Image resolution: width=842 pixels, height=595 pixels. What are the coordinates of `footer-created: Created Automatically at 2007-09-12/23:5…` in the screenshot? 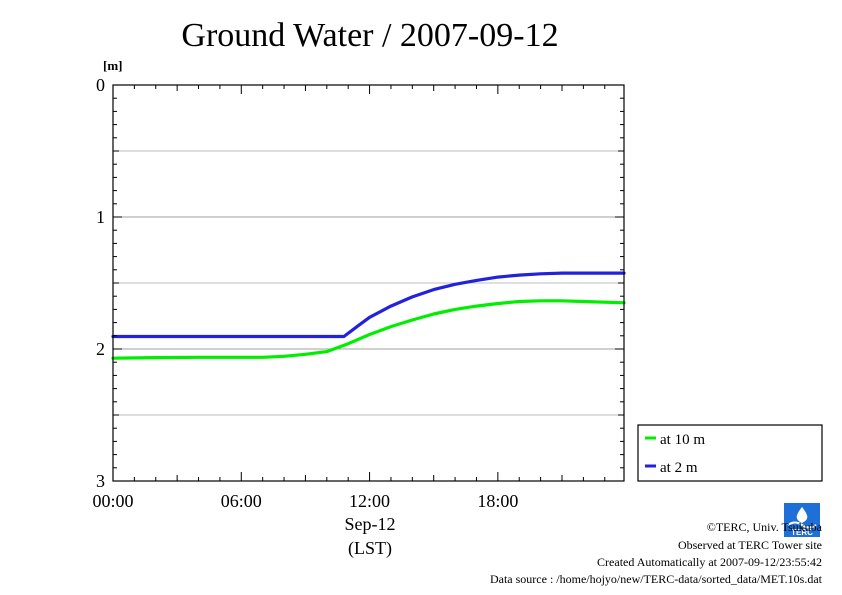 It's located at (709, 562).